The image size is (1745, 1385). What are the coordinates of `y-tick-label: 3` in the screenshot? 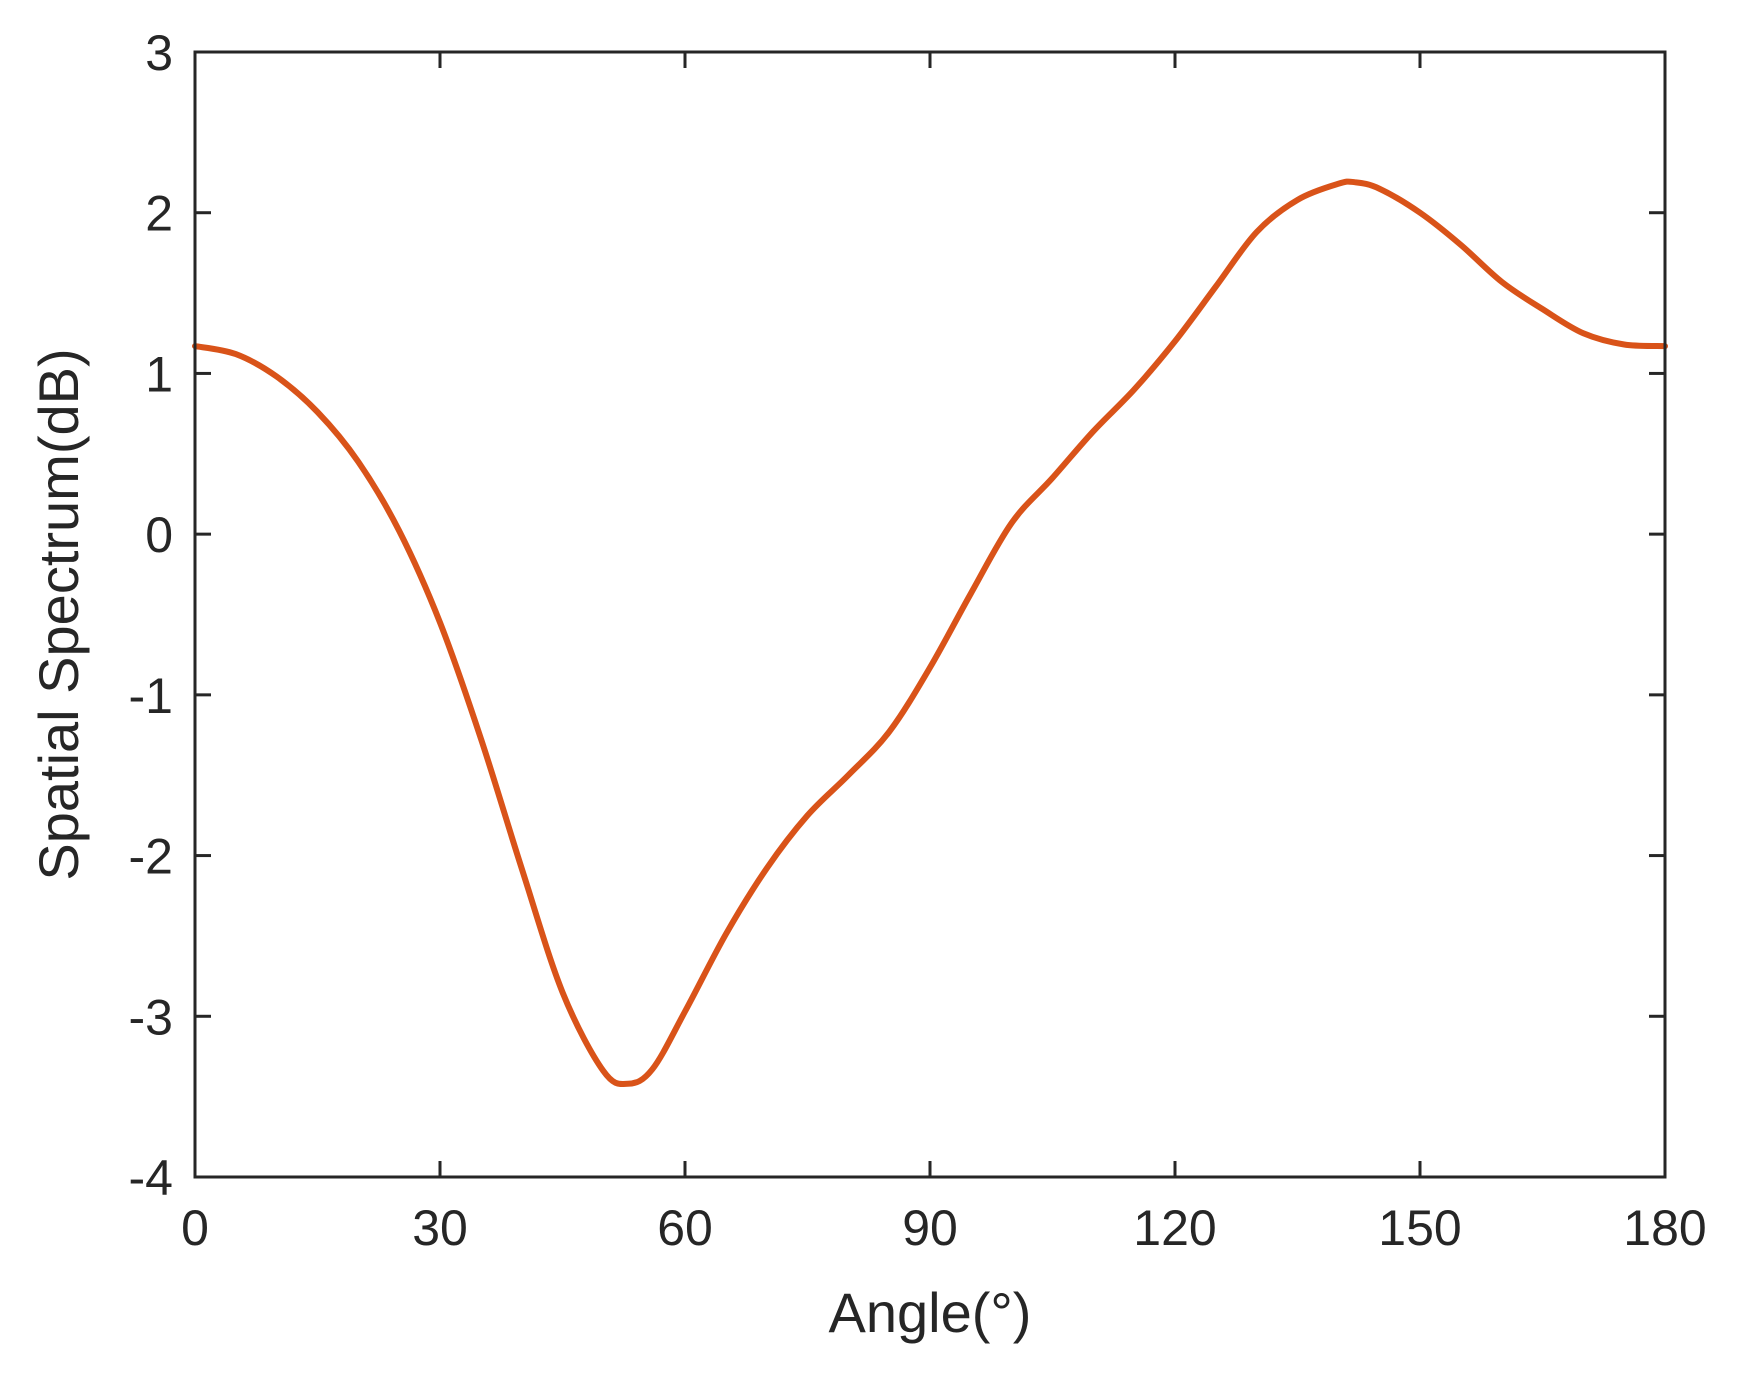 It's located at (159, 53).